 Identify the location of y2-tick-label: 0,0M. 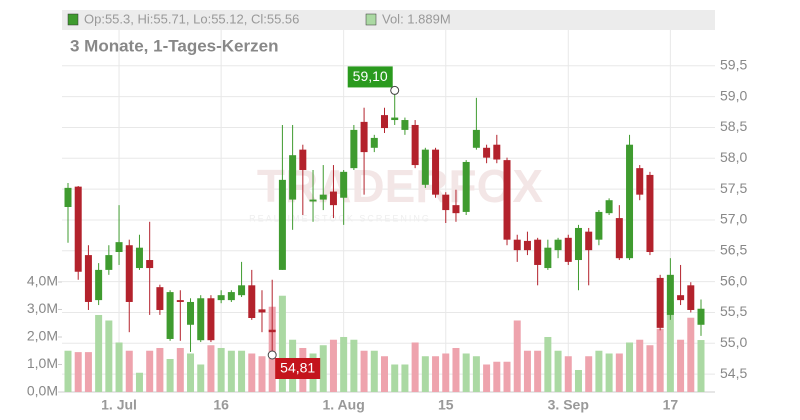
(42, 391).